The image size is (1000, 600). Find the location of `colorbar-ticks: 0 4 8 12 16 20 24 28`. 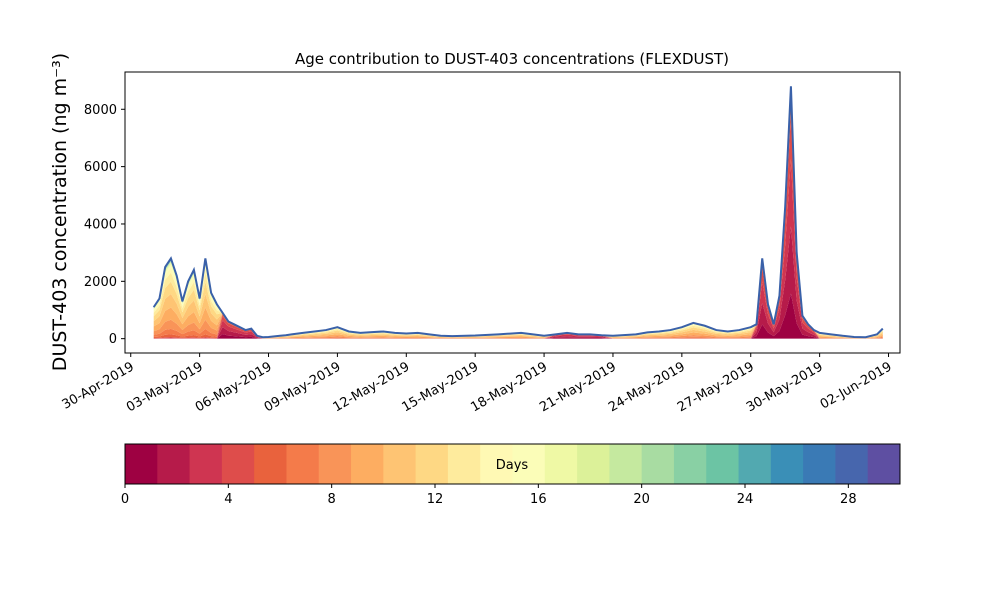

colorbar-ticks: 0 4 8 12 16 20 24 28 is located at coordinates (489, 495).